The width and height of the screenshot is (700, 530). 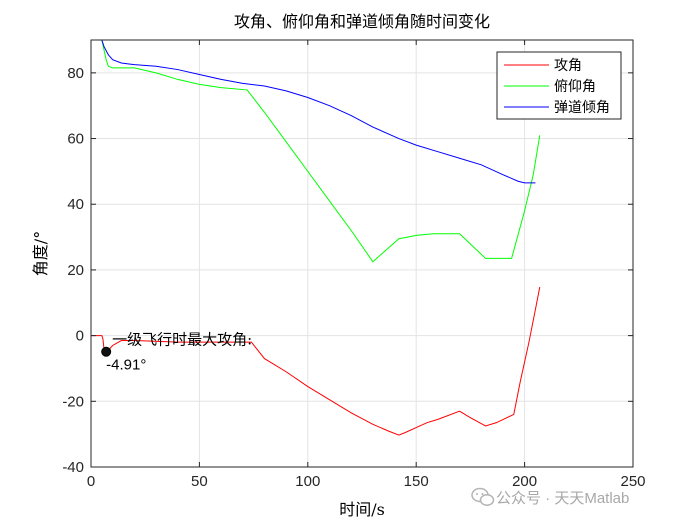 I want to click on y-tick-label: -20, so click(x=73, y=401).